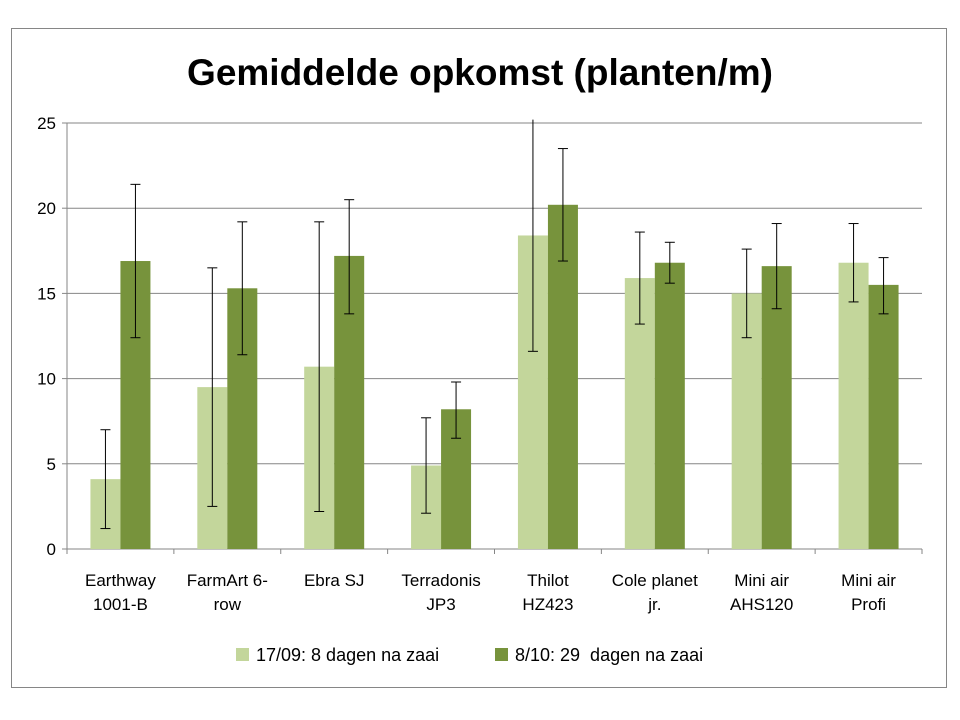  Describe the element at coordinates (853, 405) in the screenshot. I see `bar-series1` at that location.